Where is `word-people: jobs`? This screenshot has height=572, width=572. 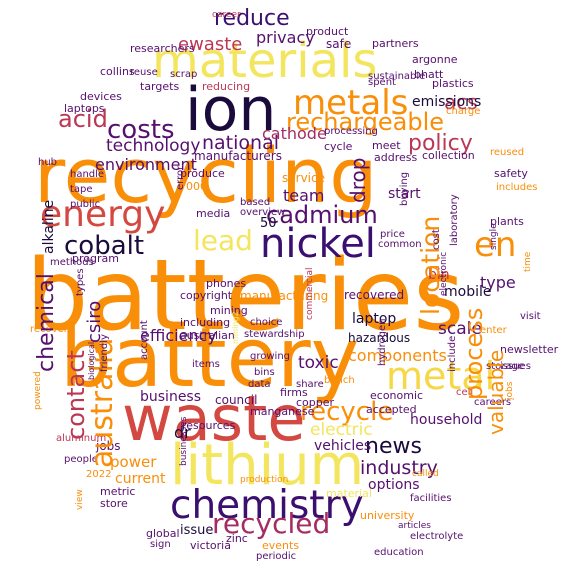 word-people: jobs is located at coordinates (108, 446).